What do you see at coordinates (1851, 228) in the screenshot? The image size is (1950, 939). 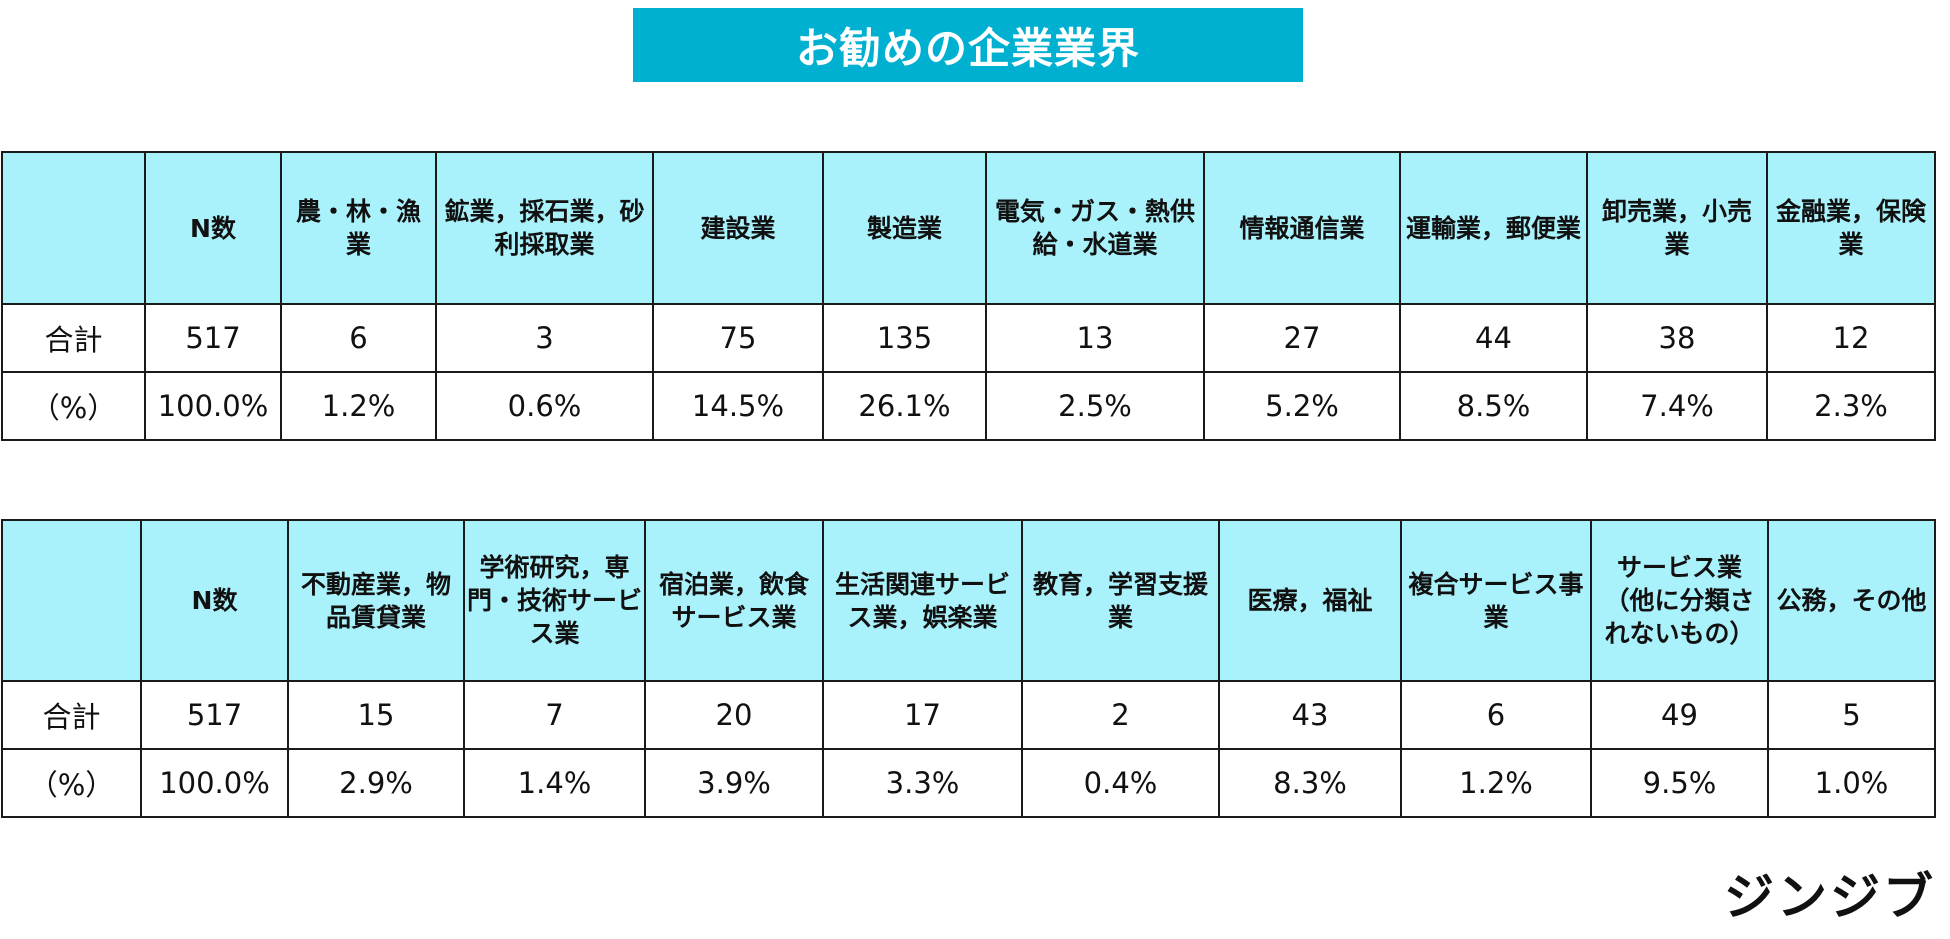 I see `column-header: 金融業，保険業` at bounding box center [1851, 228].